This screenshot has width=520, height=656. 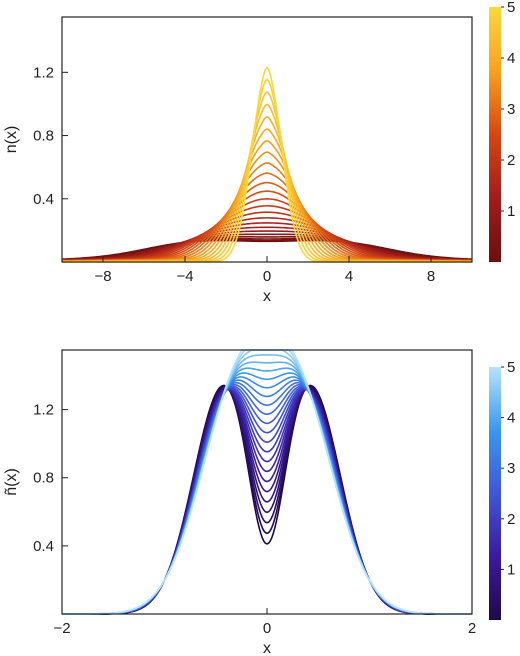 What do you see at coordinates (11, 140) in the screenshot?
I see `y-axis-label: n(x)` at bounding box center [11, 140].